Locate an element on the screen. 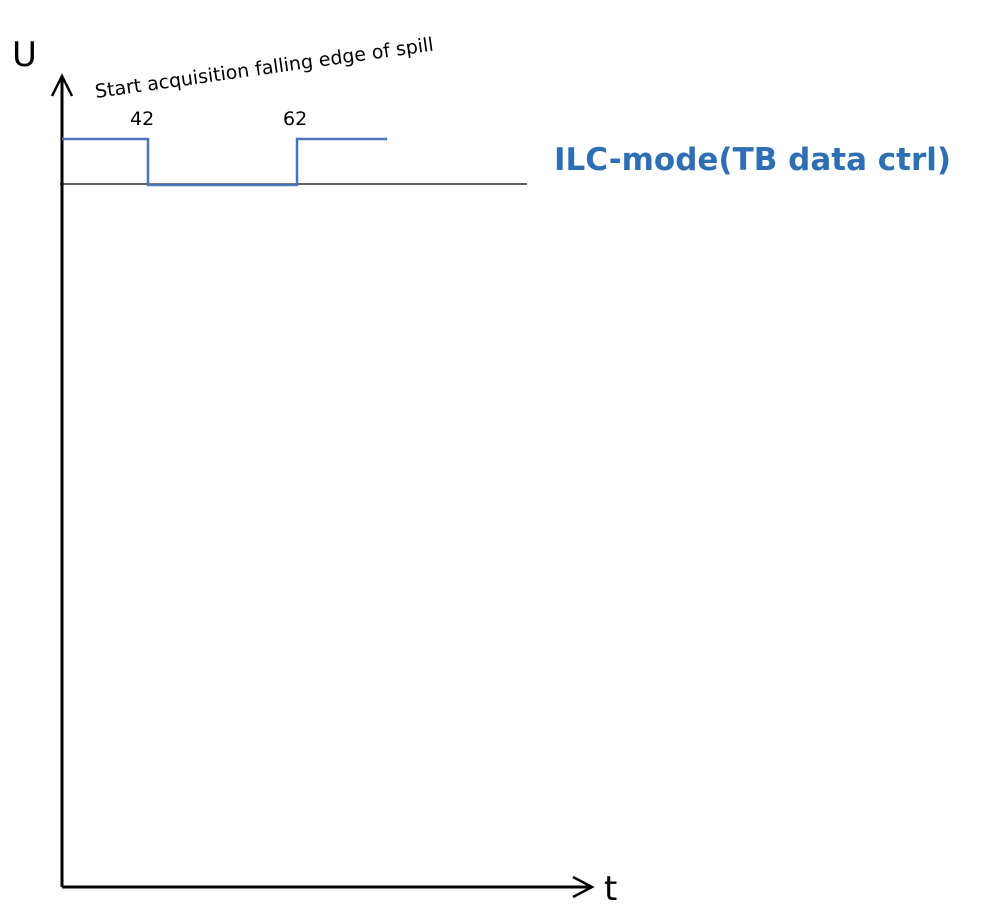  acquisition-annotation: Start acquisition falling edge of spill is located at coordinates (264, 68).